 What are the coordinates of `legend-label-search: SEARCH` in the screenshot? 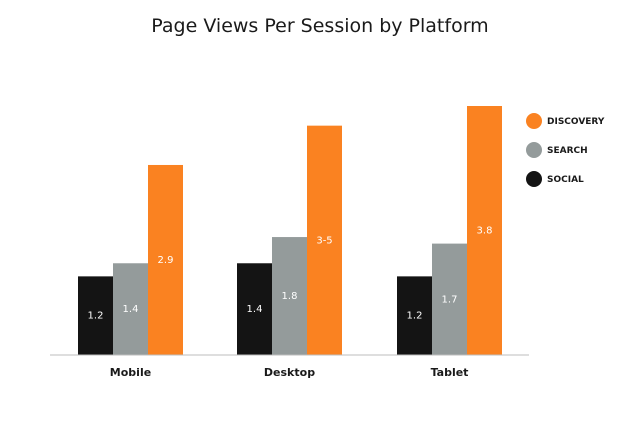 It's located at (567, 151).